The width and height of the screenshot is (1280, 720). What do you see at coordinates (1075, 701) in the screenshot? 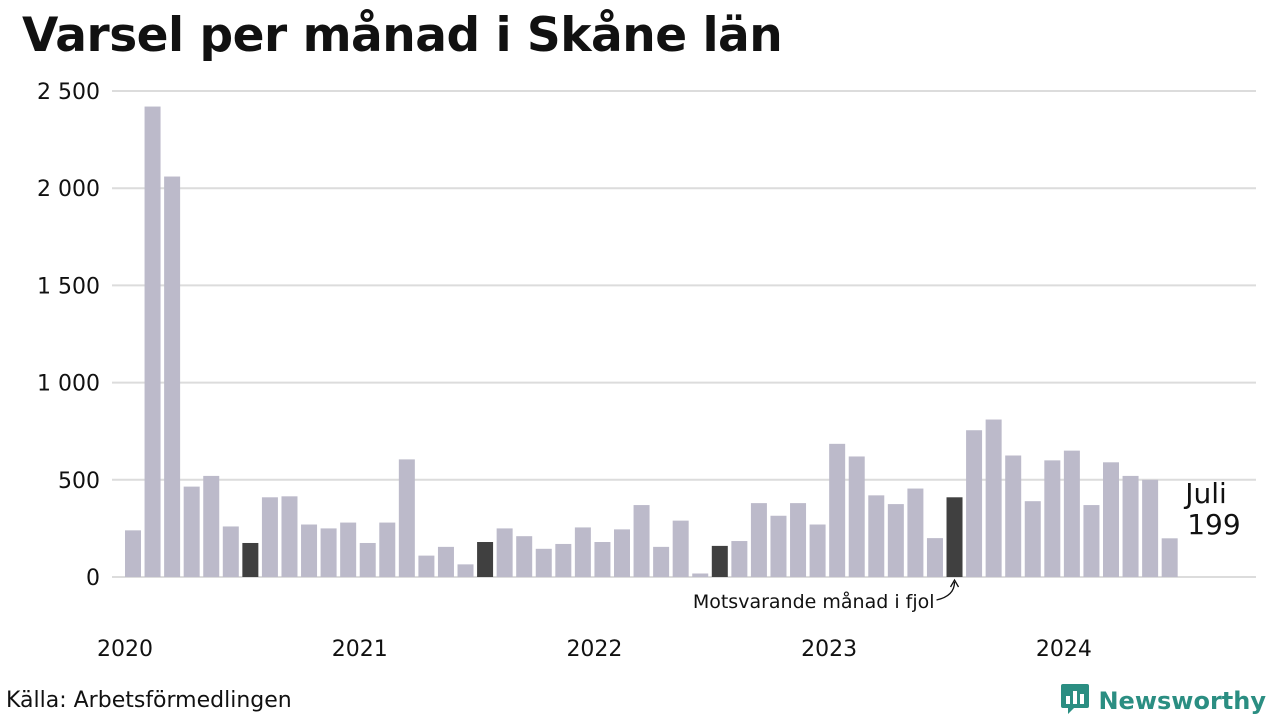
I see `bar-chart-icon` at bounding box center [1075, 701].